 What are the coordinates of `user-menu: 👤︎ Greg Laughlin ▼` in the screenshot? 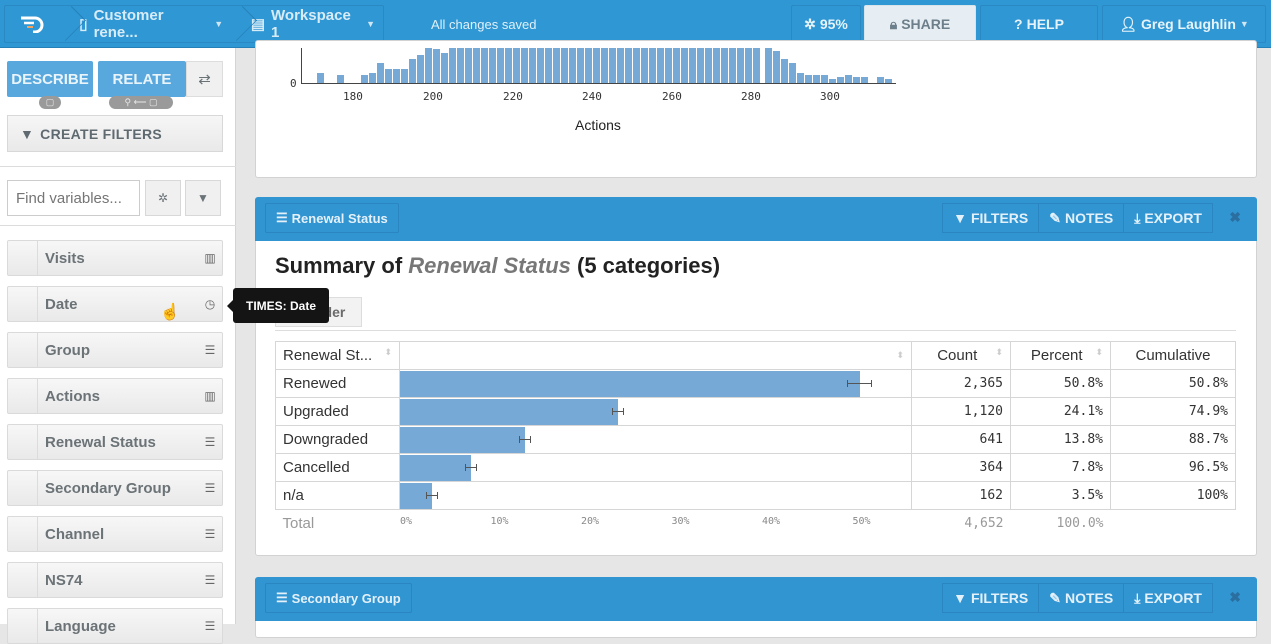 It's located at (1184, 24).